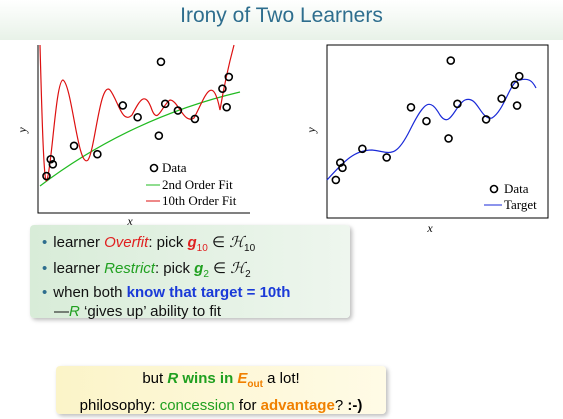 The height and width of the screenshot is (419, 563). What do you see at coordinates (431, 129) in the screenshot?
I see `target` at bounding box center [431, 129].